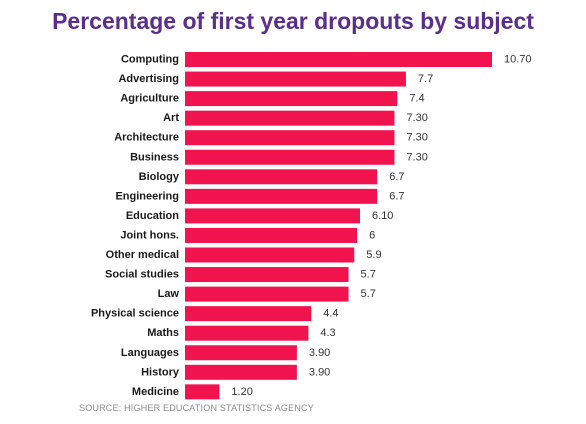 Image resolution: width=586 pixels, height=424 pixels. Describe the element at coordinates (135, 314) in the screenshot. I see `category-label-physical-science: Physical science` at that location.